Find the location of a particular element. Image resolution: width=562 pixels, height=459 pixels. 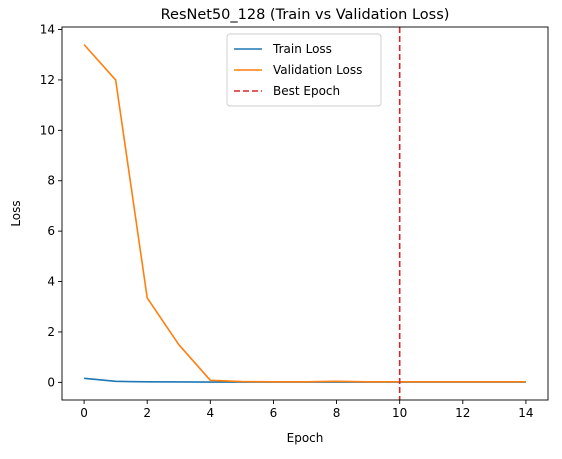

x-tick-label: 6 is located at coordinates (274, 413).